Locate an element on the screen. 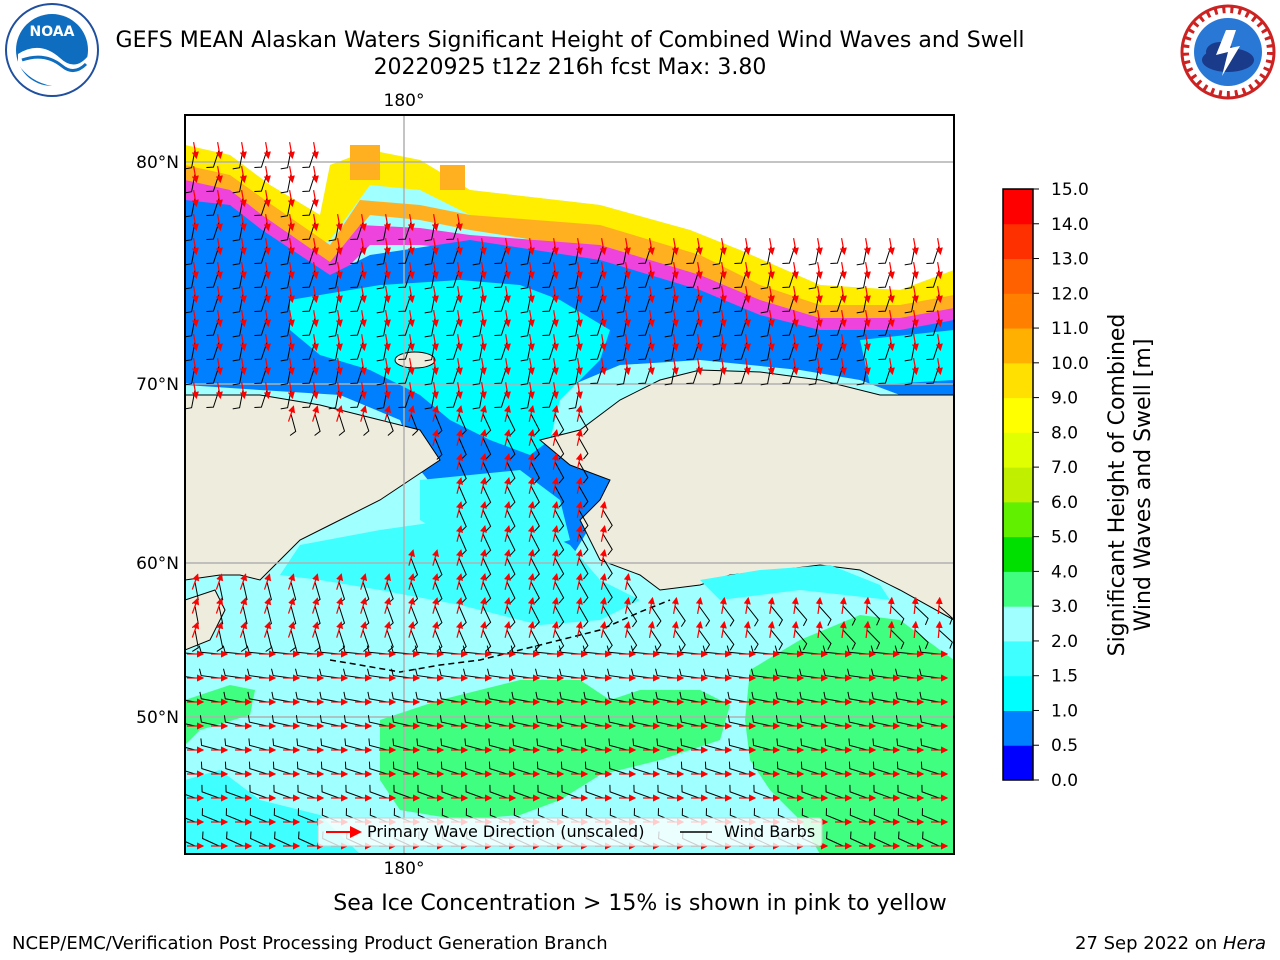 Image resolution: width=1280 pixels, height=960 pixels. colorbar-swatch is located at coordinates (1018, 485).